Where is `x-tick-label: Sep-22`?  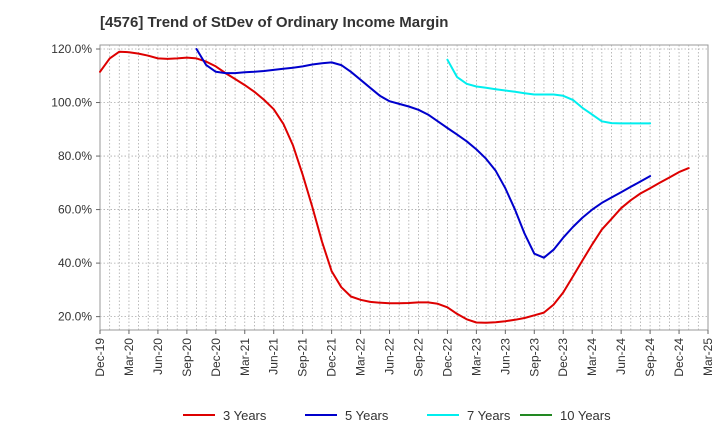
x-tick-label: Sep-22 is located at coordinates (418, 357).